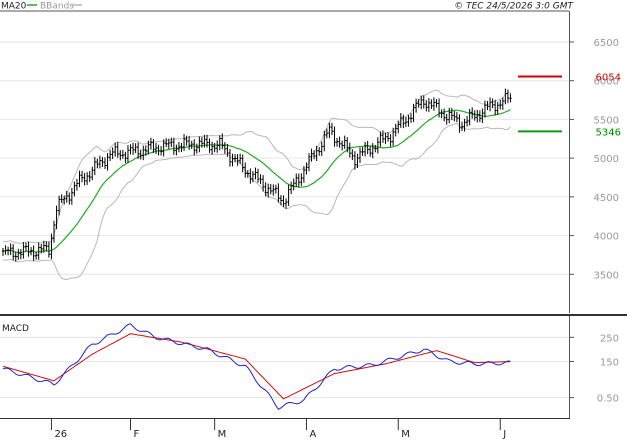  I want to click on macd-tick-label: 150, so click(609, 362).